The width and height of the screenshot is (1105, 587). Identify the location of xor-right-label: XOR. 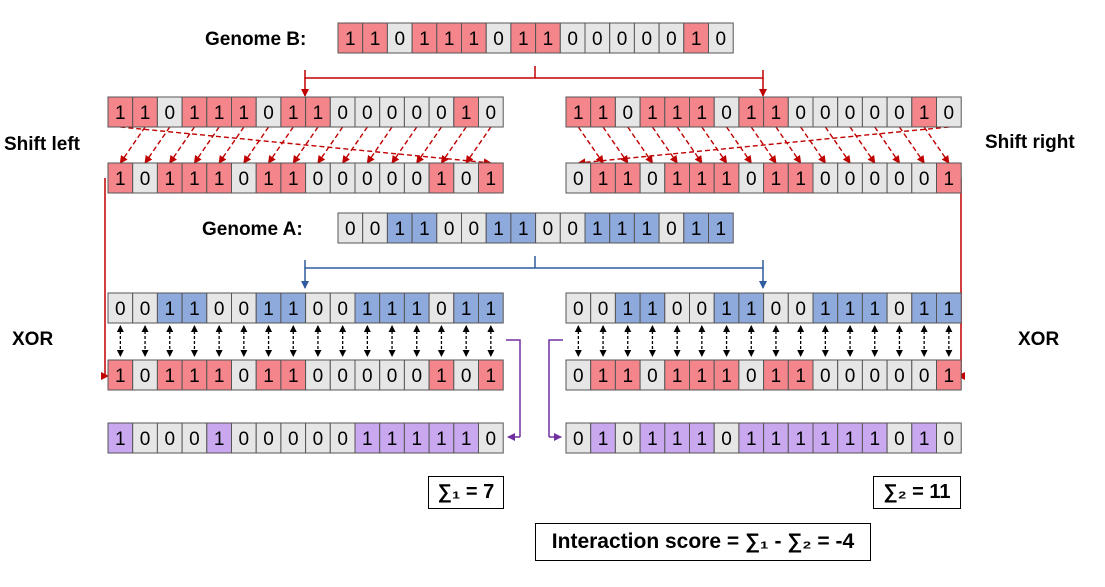
(1038, 339).